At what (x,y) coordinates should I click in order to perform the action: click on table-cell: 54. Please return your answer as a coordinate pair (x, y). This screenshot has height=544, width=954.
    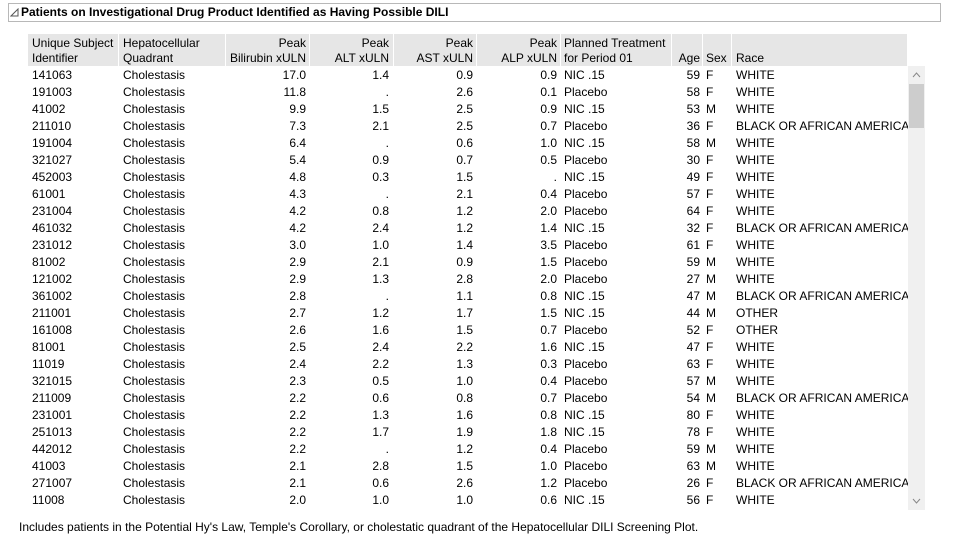
    Looking at the image, I should click on (693, 398).